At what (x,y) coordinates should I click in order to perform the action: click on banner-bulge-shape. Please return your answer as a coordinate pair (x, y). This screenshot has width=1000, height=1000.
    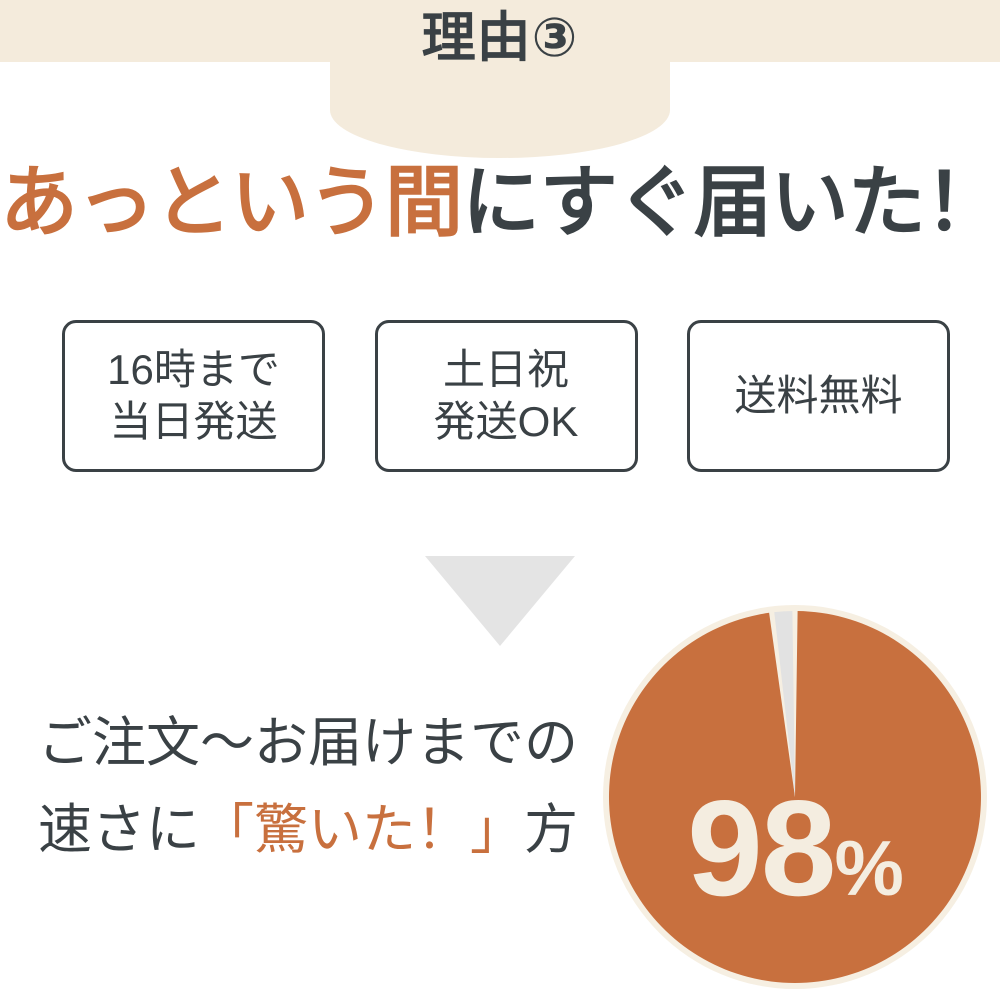
    Looking at the image, I should click on (500, 110).